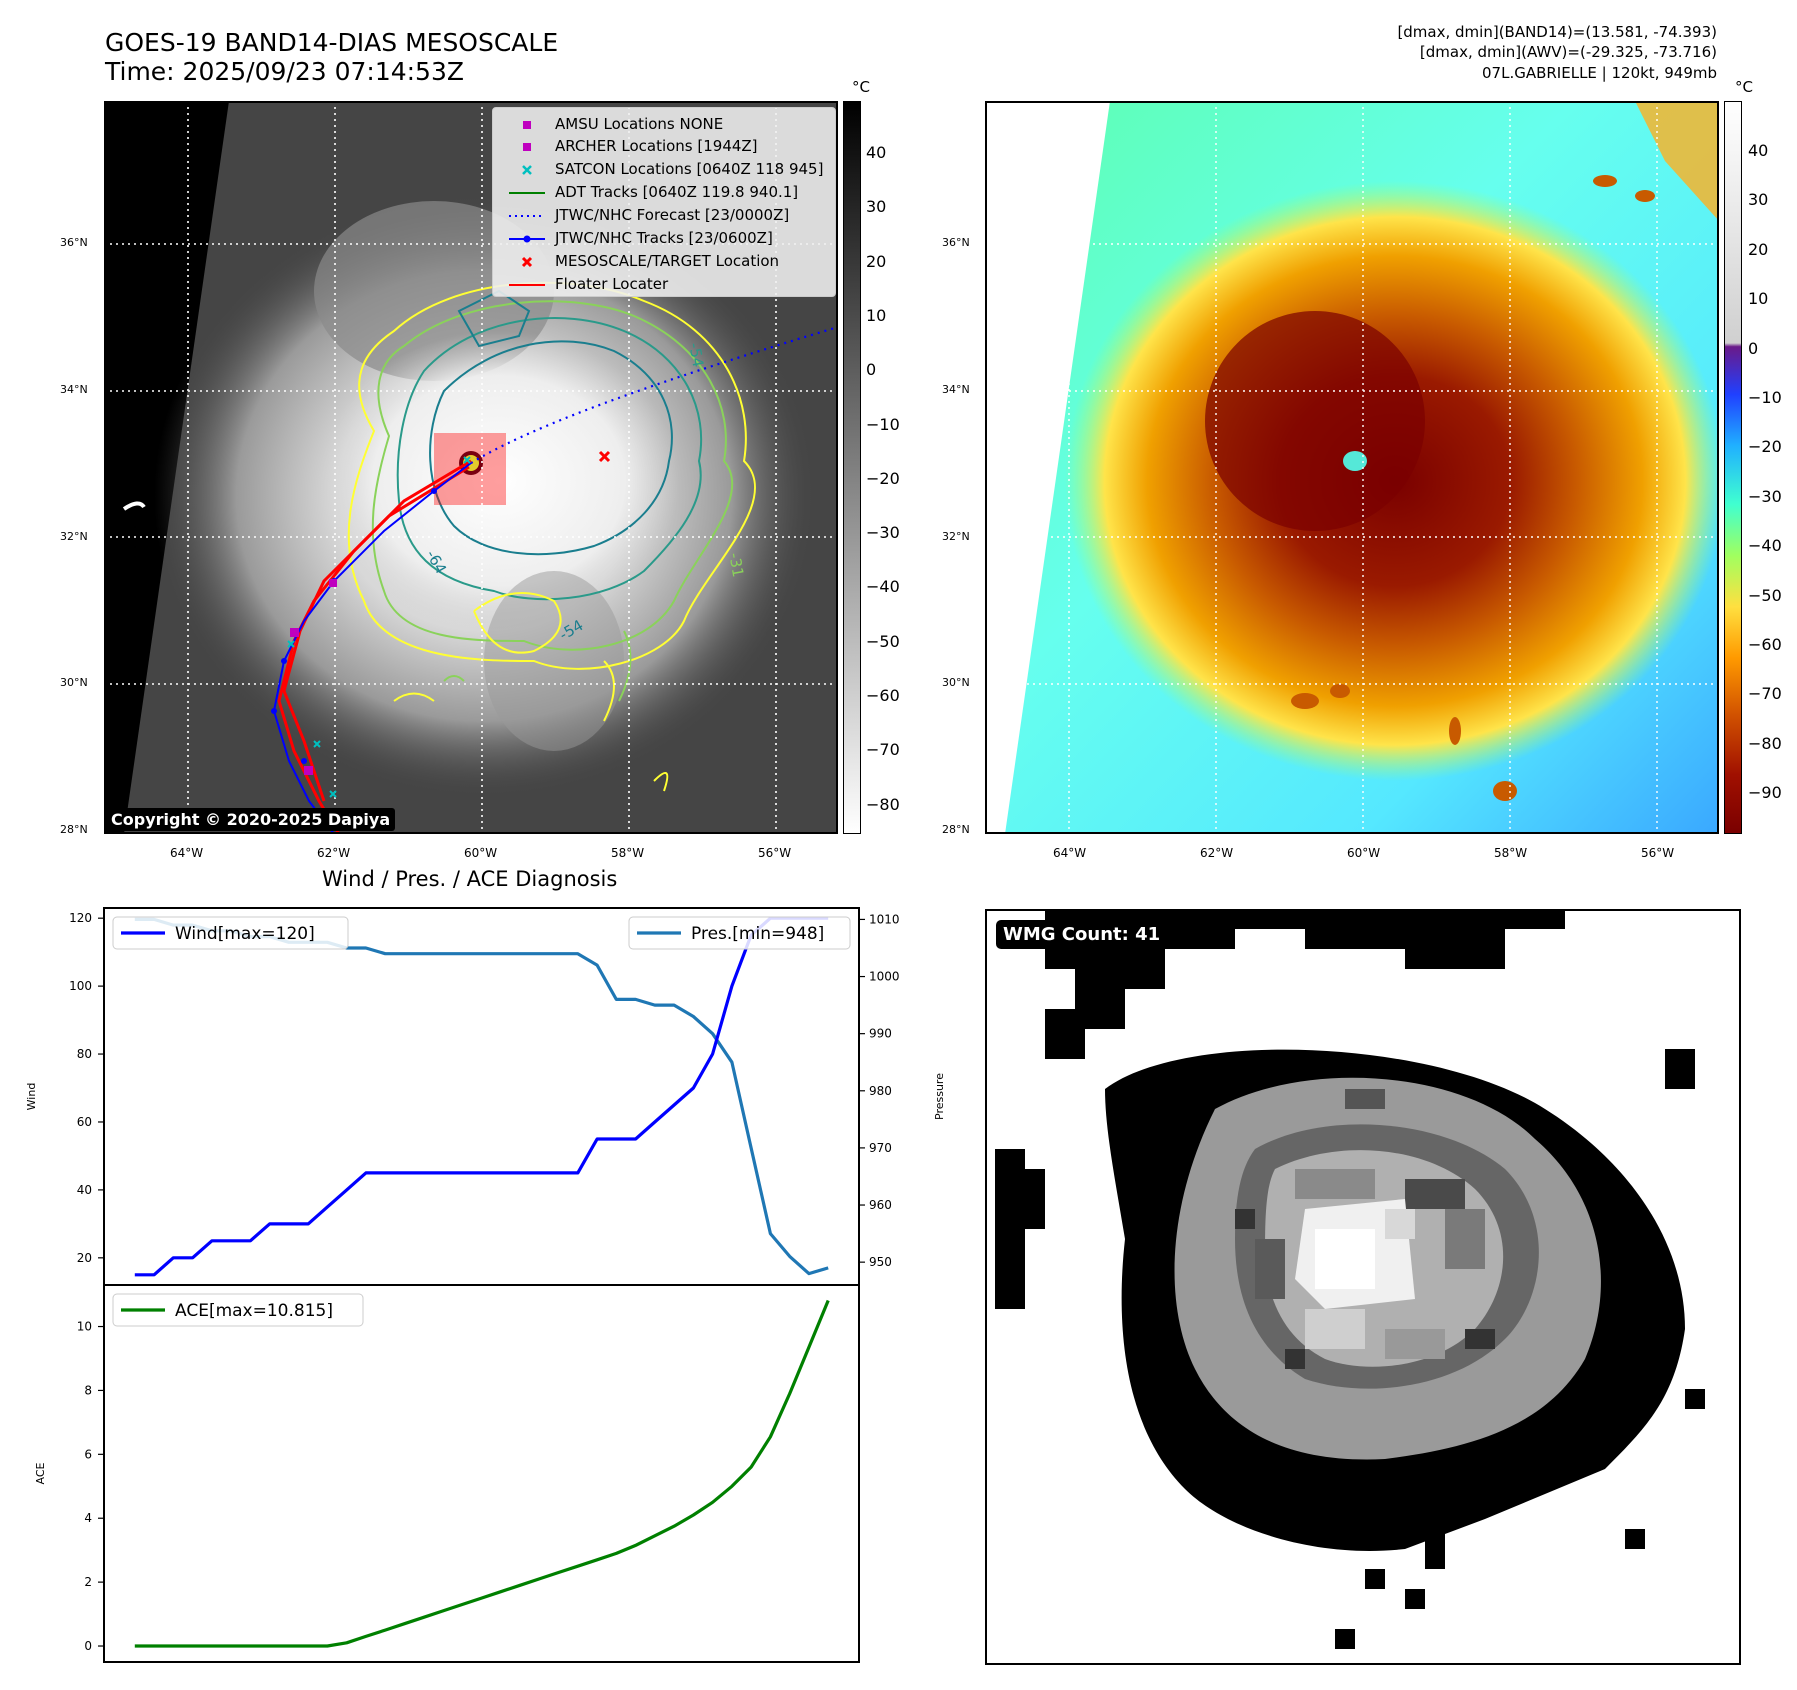 This screenshot has height=1690, width=1797. Describe the element at coordinates (852, 467) in the screenshot. I see `ir-colorbar` at that location.